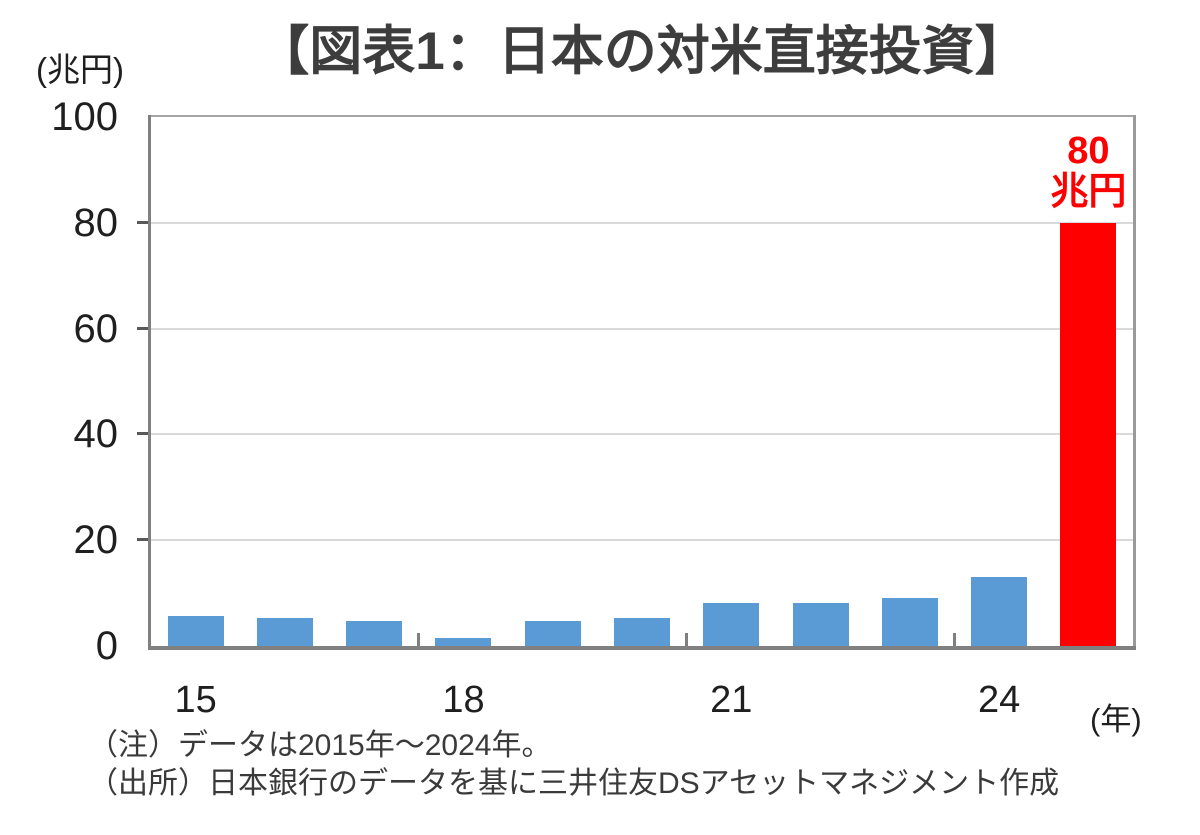  I want to click on bar-80兆円, so click(1088, 434).